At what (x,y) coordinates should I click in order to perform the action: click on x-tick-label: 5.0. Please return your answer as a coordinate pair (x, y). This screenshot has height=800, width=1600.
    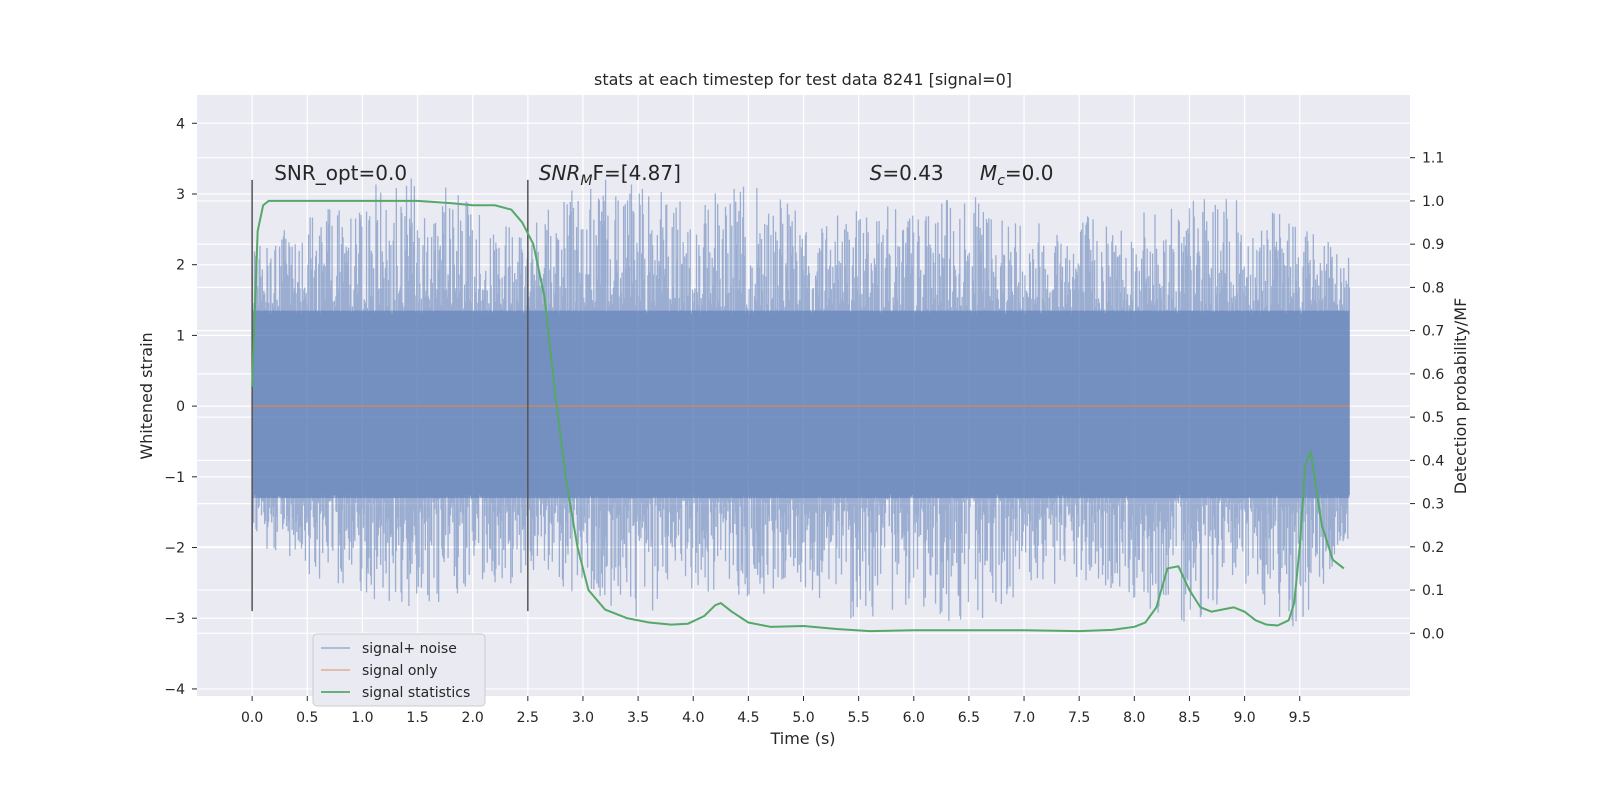
    Looking at the image, I should click on (803, 718).